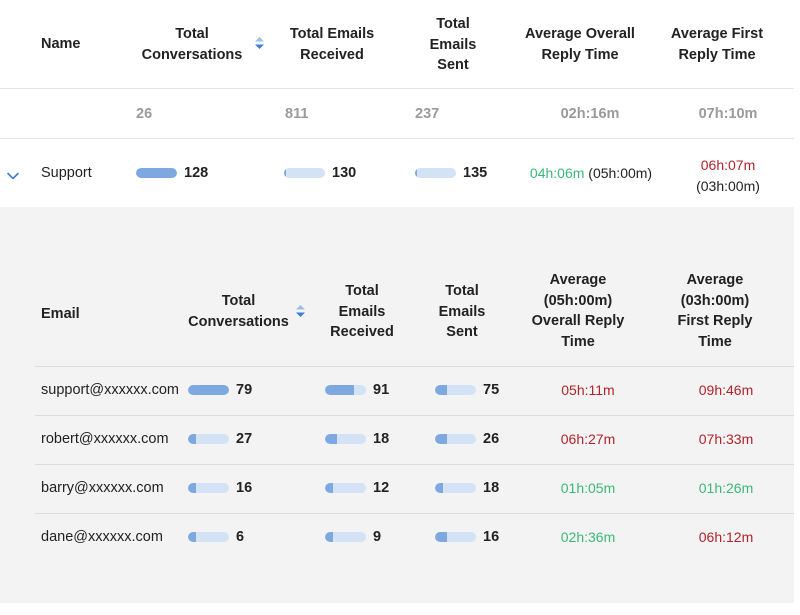 Image resolution: width=800 pixels, height=615 pixels. Describe the element at coordinates (475, 173) in the screenshot. I see `group-total-emails-sent: 135` at that location.